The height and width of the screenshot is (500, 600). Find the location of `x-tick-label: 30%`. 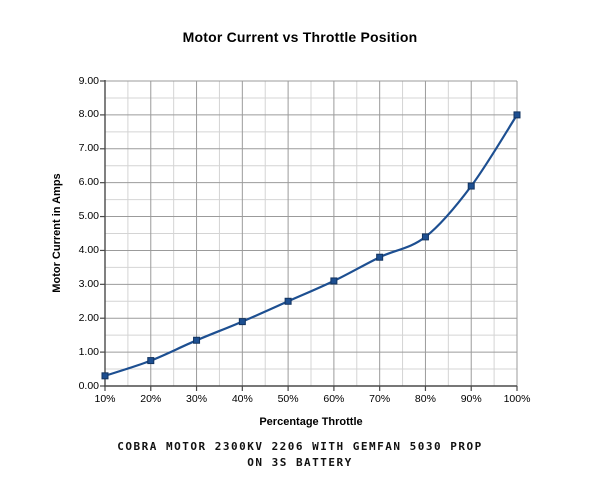

x-tick-label: 30% is located at coordinates (197, 399).